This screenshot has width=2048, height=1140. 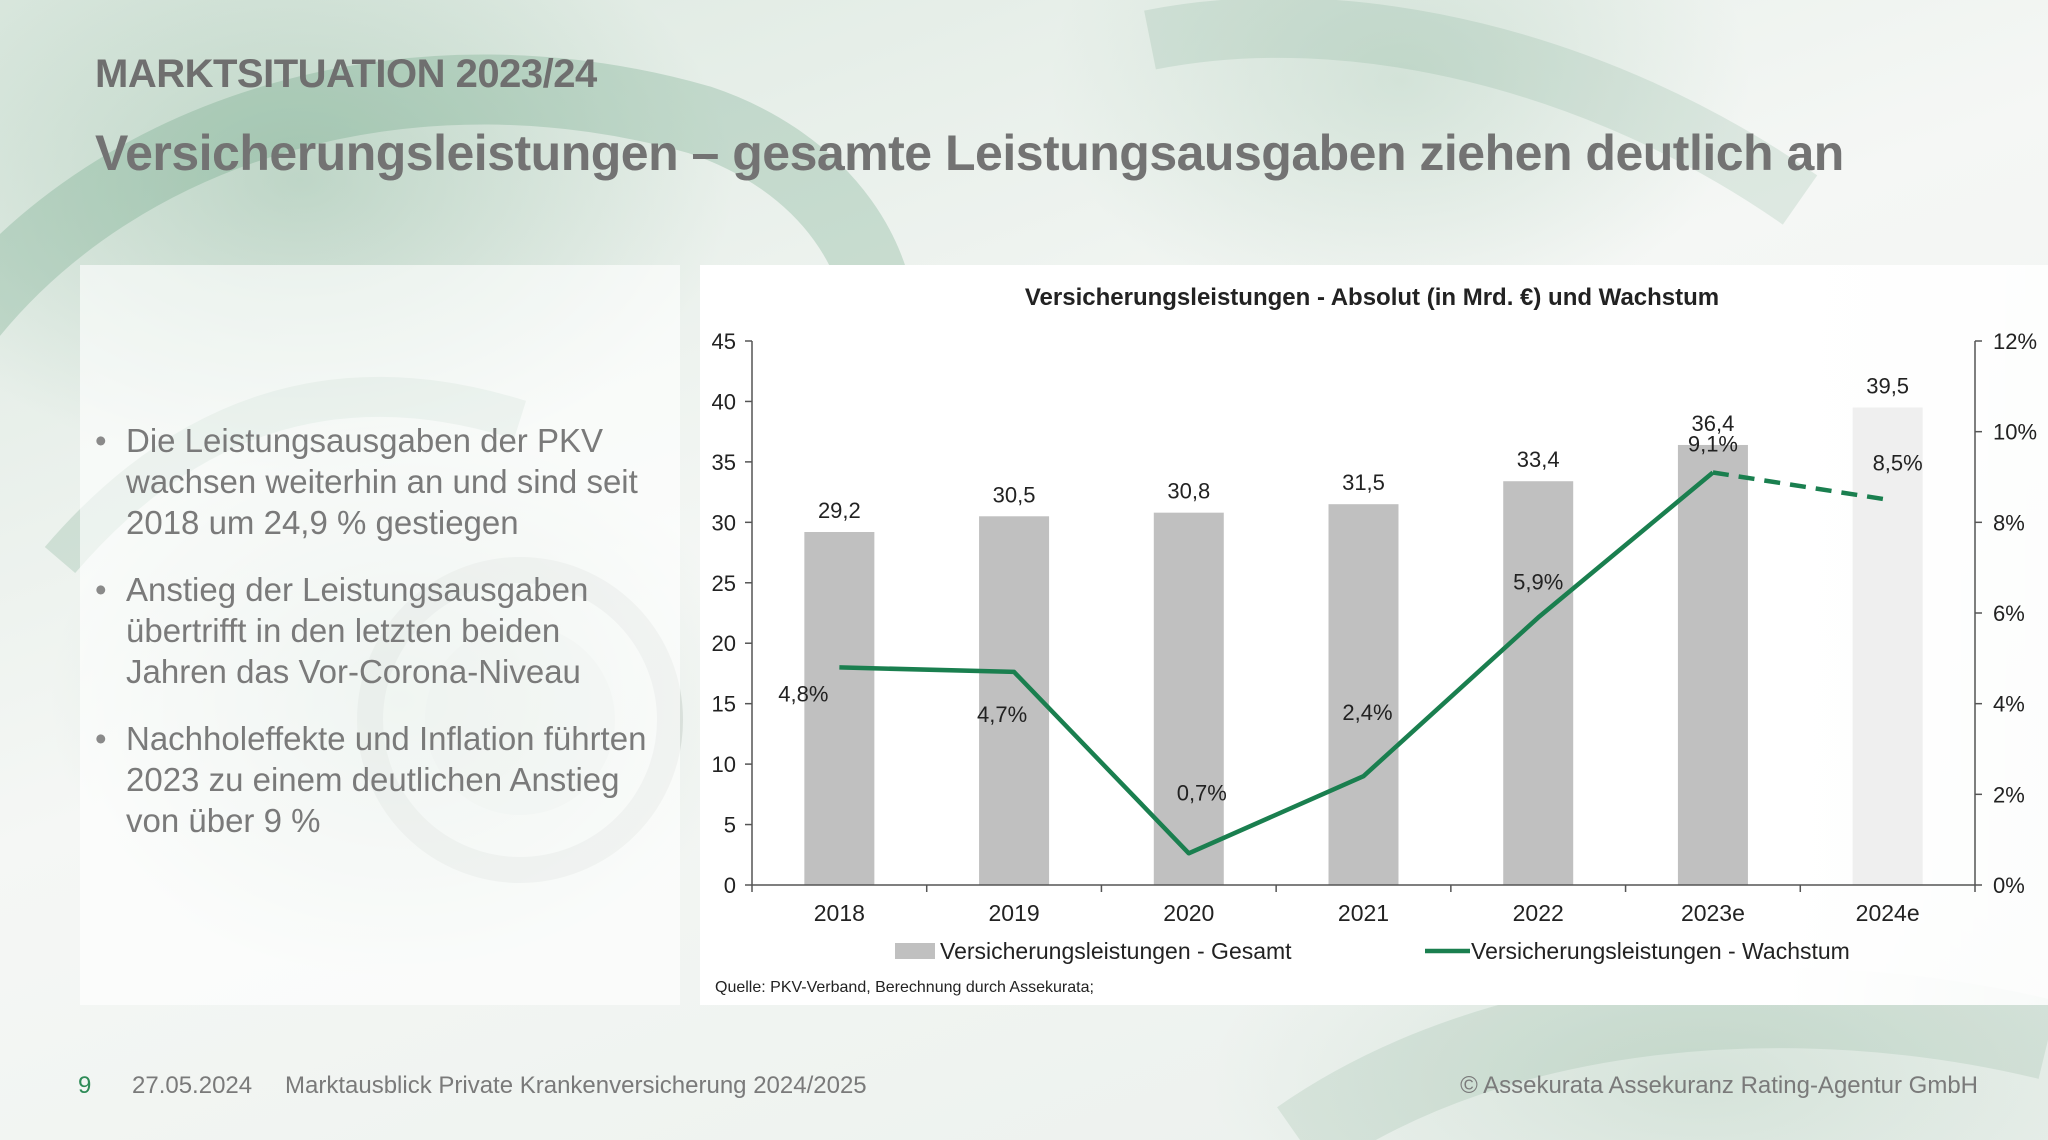 I want to click on y-right-tick-label: 0%, so click(x=2009, y=885).